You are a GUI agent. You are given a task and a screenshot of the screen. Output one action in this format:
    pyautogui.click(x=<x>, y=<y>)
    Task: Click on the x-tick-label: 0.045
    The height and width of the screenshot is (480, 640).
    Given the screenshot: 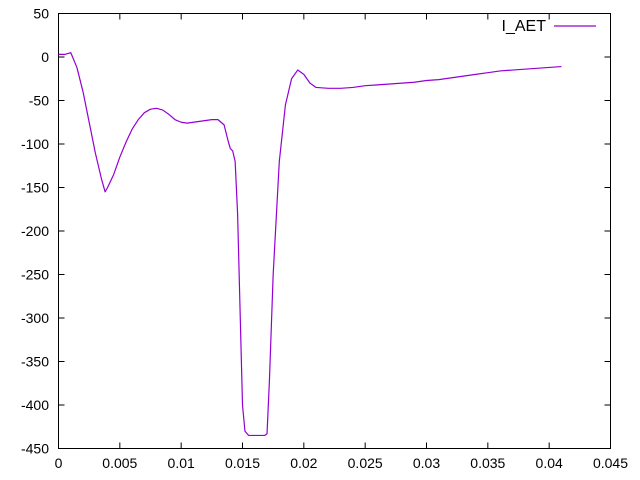 What is the action you would take?
    pyautogui.click(x=610, y=463)
    